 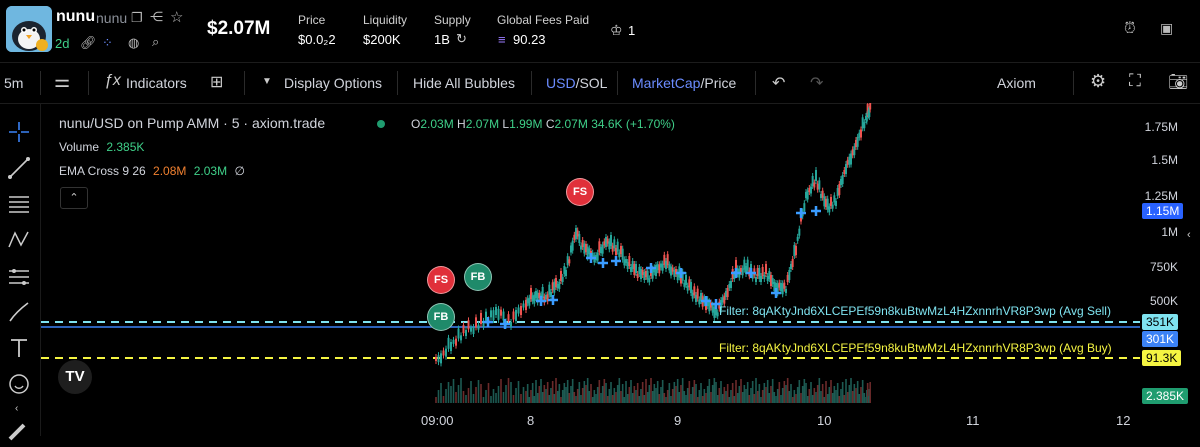 I want to click on price-value: $0.0₂2, so click(x=317, y=39).